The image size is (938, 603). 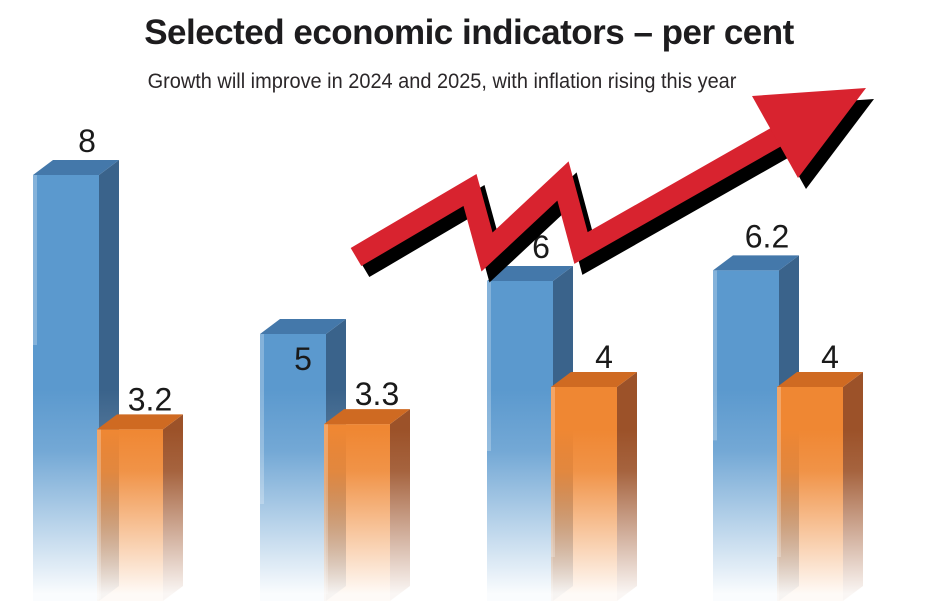 What do you see at coordinates (140, 422) in the screenshot?
I see `orange-bar-1-top-face` at bounding box center [140, 422].